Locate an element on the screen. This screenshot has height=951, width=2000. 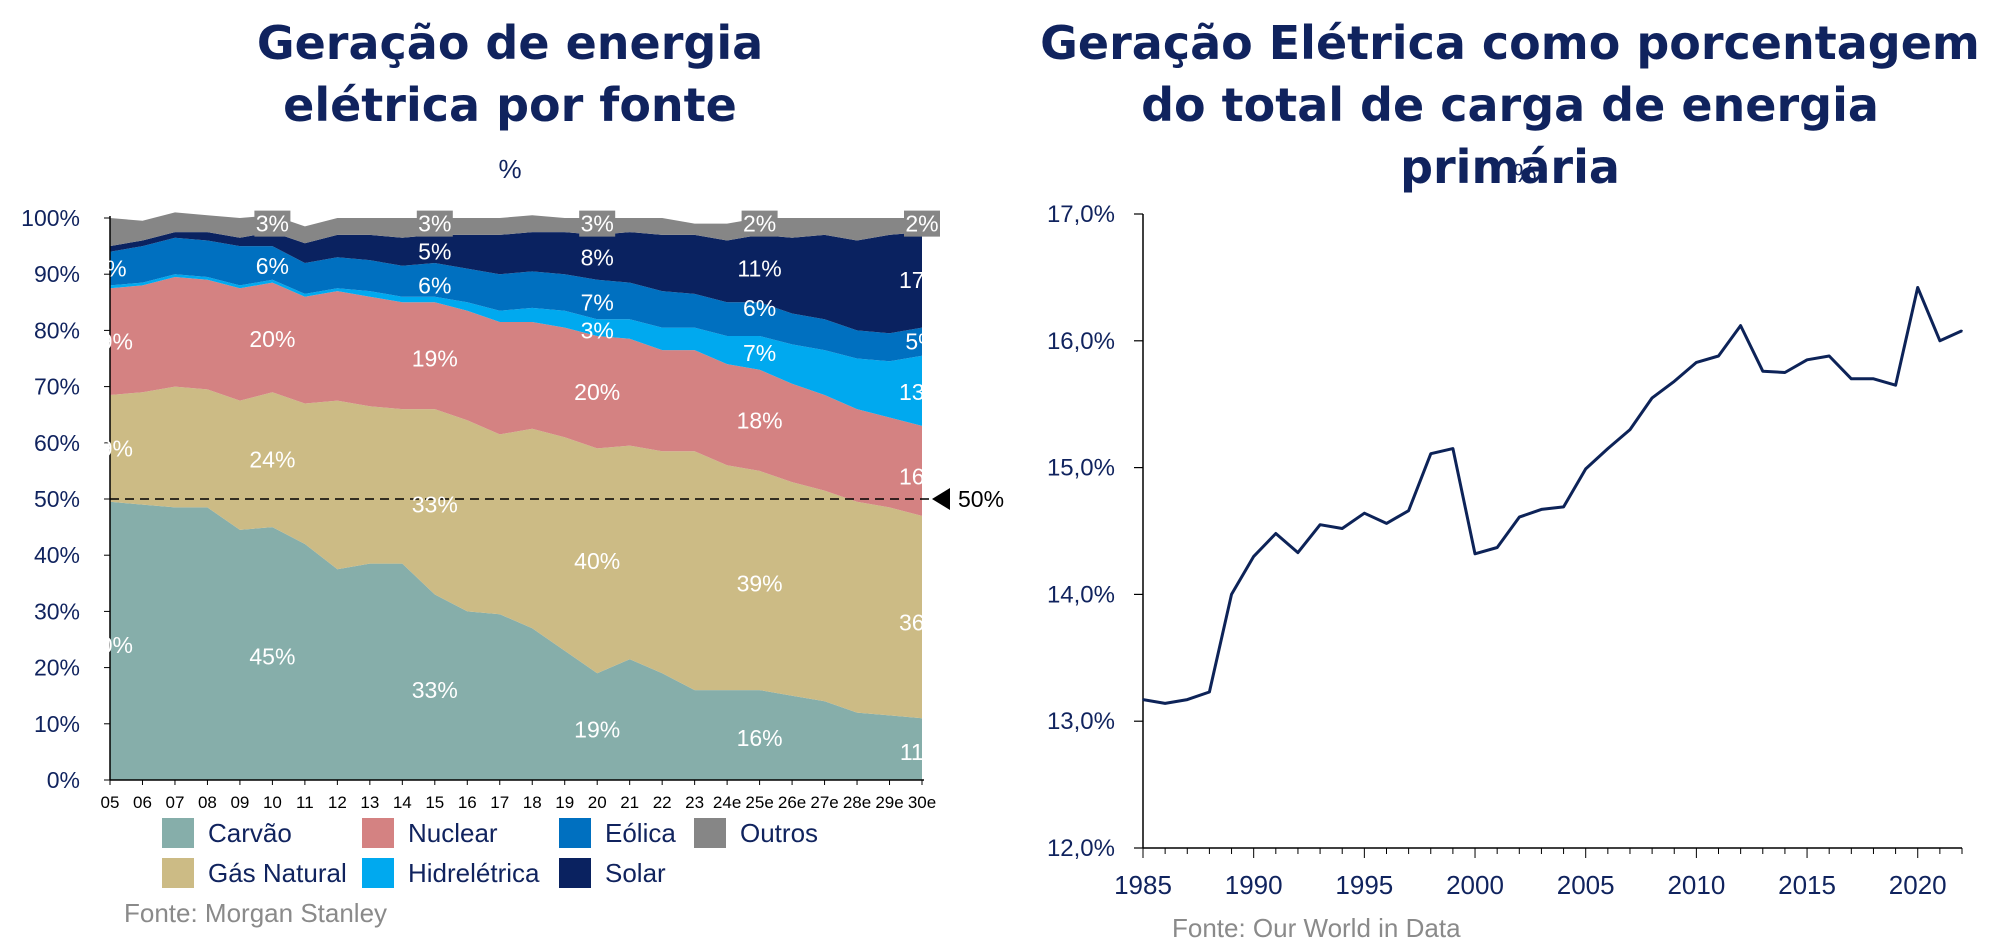
left-x-tick-label: 21 is located at coordinates (629, 802).